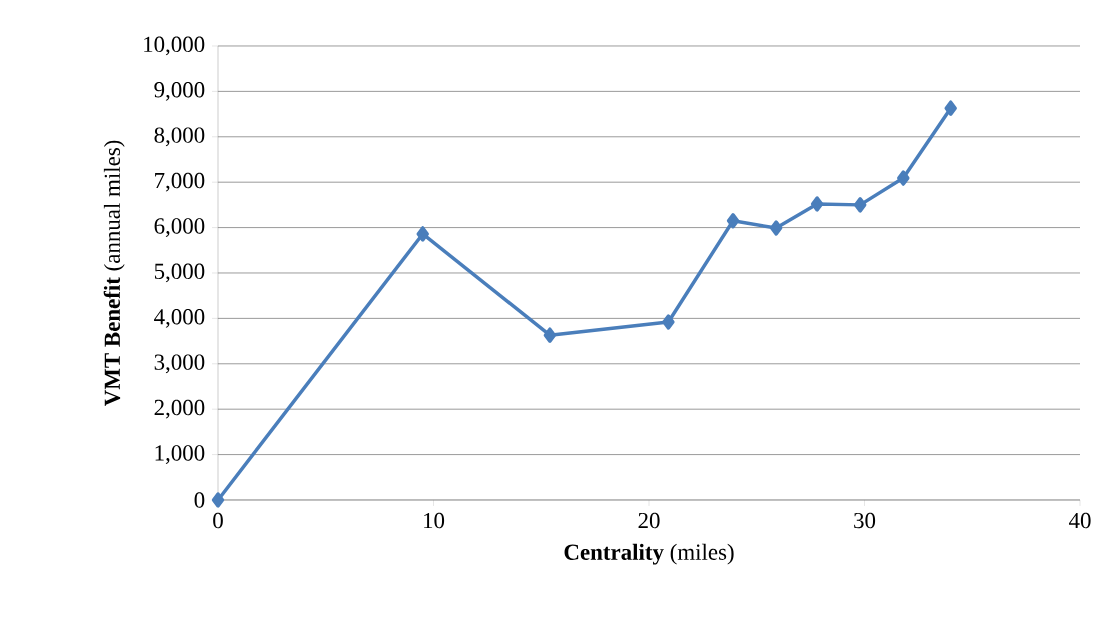 This screenshot has height=643, width=1118. Describe the element at coordinates (179, 273) in the screenshot. I see `y-tick-label: 5,000` at that location.